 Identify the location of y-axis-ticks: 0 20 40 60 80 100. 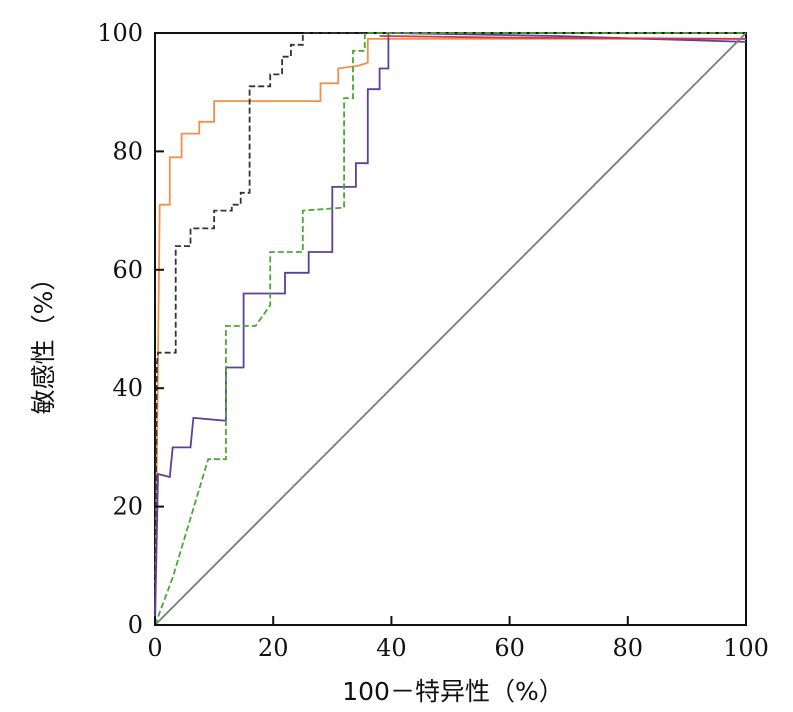
(130, 329).